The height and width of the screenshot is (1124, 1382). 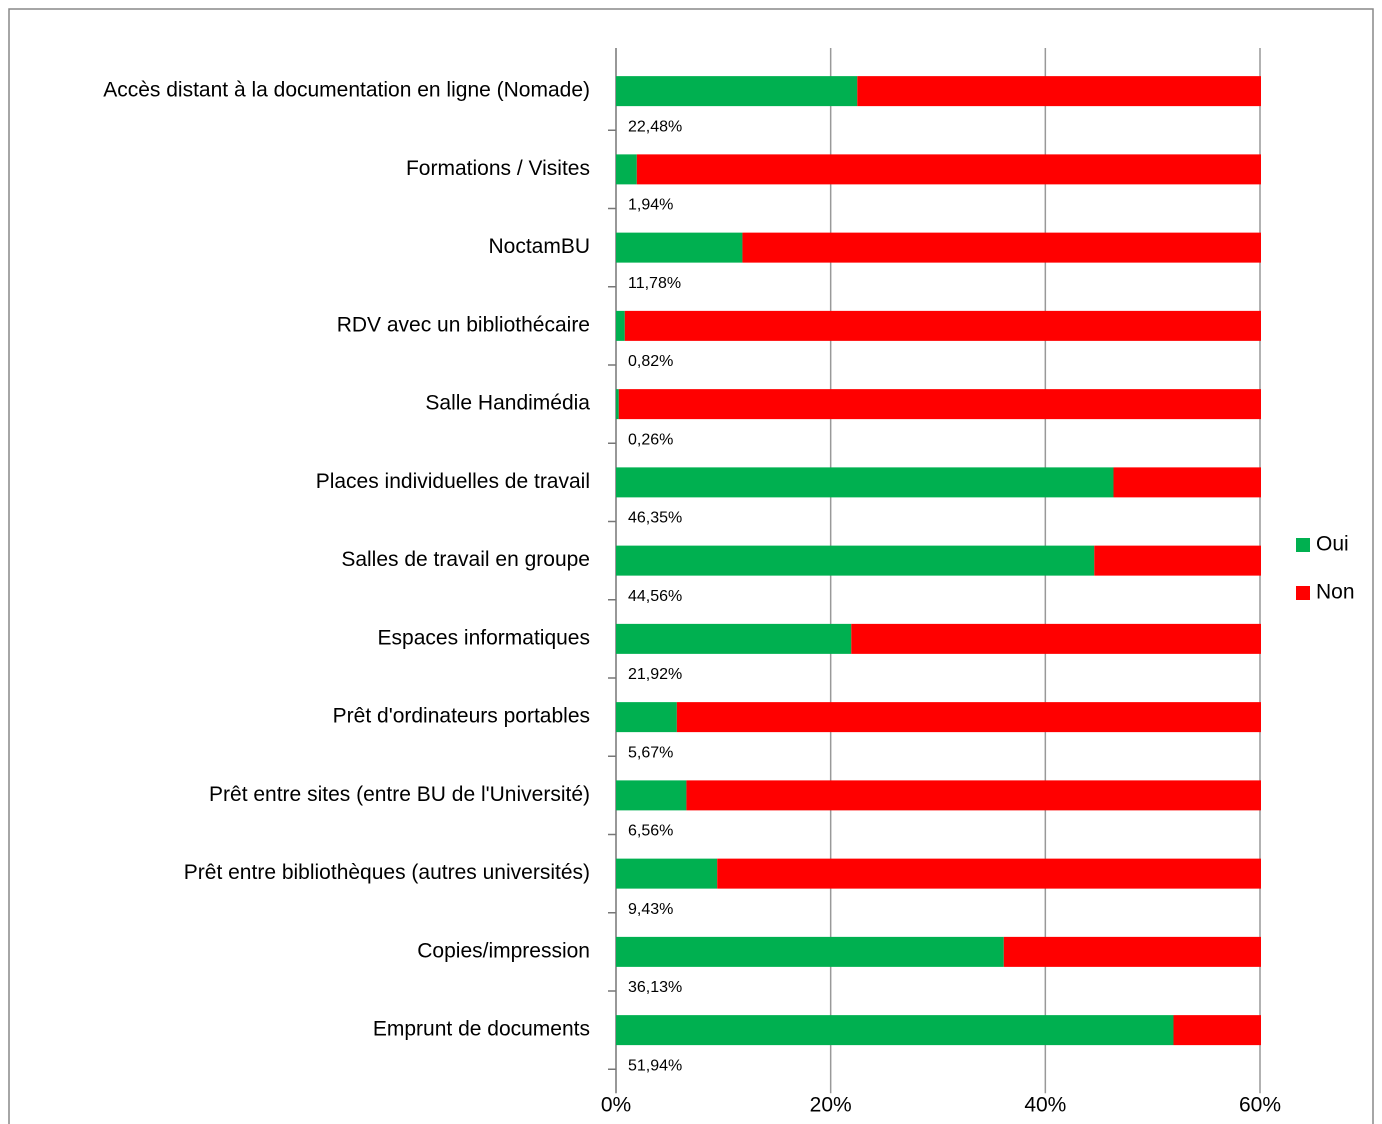 I want to click on value-label: 1,94%, so click(x=650, y=205).